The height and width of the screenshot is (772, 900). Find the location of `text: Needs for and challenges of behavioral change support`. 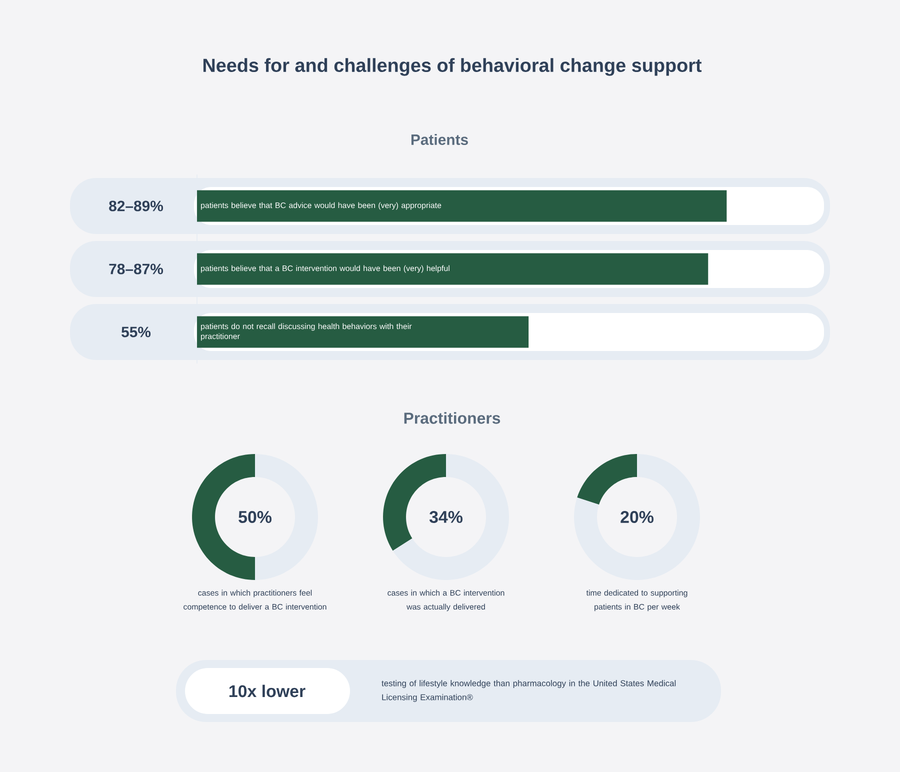

text: Needs for and challenges of behavioral change support is located at coordinates (452, 67).